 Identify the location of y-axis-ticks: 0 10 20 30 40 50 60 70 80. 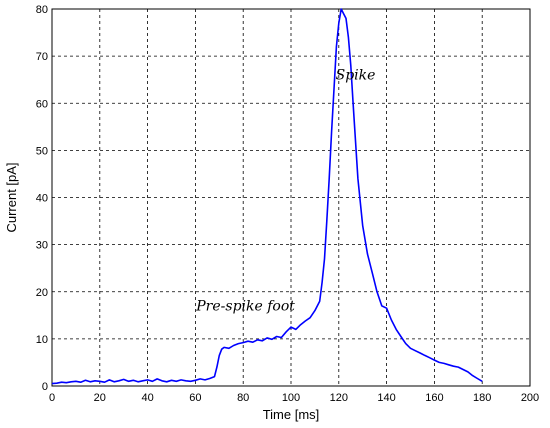
(42, 198).